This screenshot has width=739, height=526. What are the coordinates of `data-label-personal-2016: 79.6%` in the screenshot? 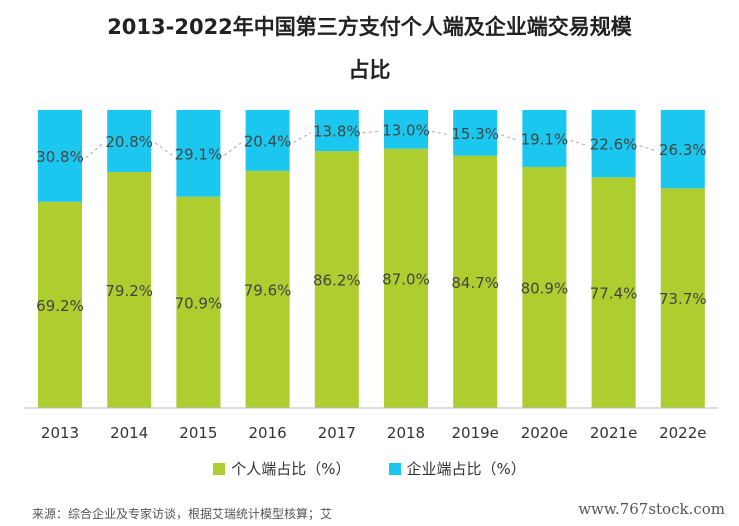 It's located at (268, 290).